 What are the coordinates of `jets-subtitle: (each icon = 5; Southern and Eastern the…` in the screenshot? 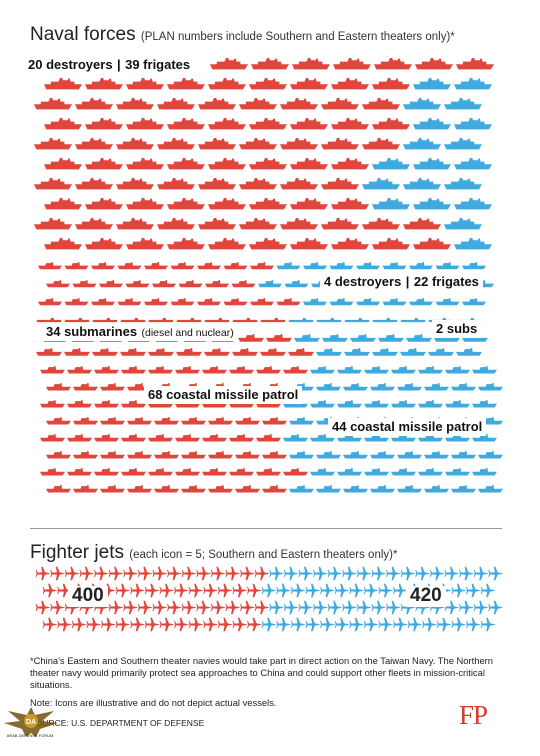 It's located at (263, 555).